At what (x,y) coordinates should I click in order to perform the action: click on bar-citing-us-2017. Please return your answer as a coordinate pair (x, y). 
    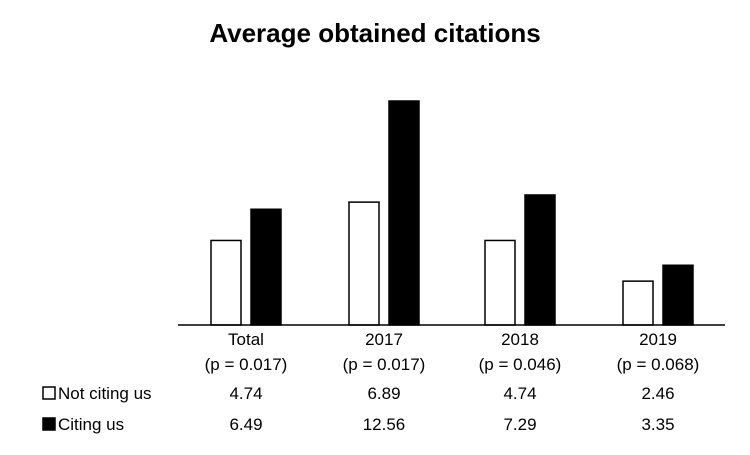
    Looking at the image, I should click on (404, 213).